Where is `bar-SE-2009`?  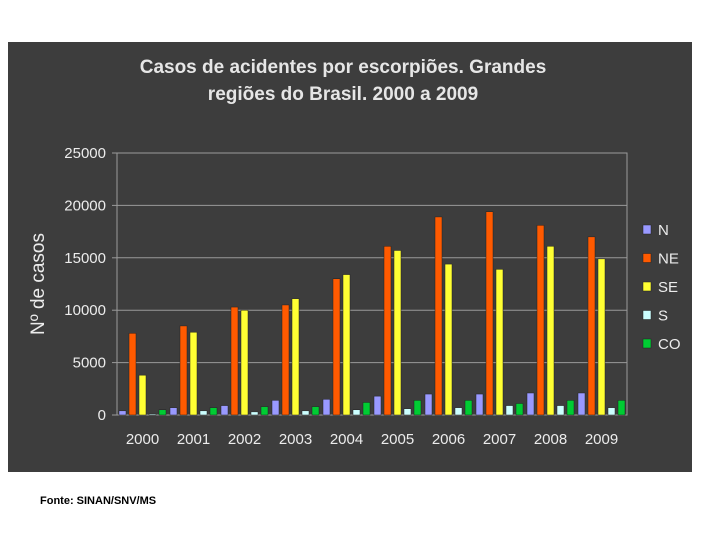
bar-SE-2009 is located at coordinates (601, 337).